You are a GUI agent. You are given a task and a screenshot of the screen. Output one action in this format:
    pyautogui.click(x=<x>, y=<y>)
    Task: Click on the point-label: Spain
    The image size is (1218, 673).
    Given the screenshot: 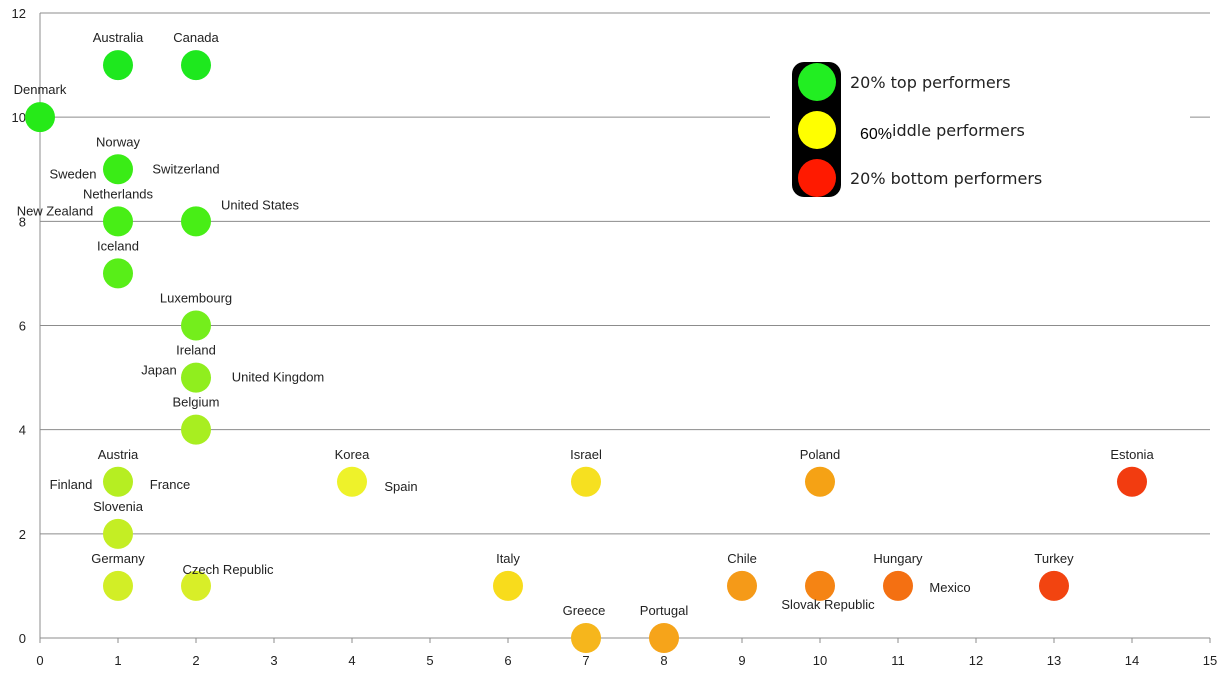 What is the action you would take?
    pyautogui.click(x=400, y=486)
    